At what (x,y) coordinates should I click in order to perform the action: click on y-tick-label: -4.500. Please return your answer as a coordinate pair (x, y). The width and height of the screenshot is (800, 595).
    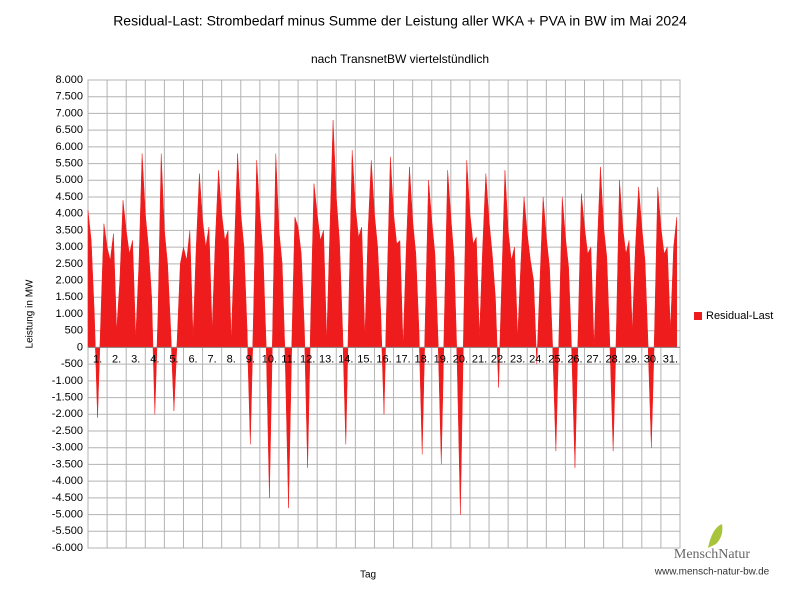
    Looking at the image, I should click on (67, 498).